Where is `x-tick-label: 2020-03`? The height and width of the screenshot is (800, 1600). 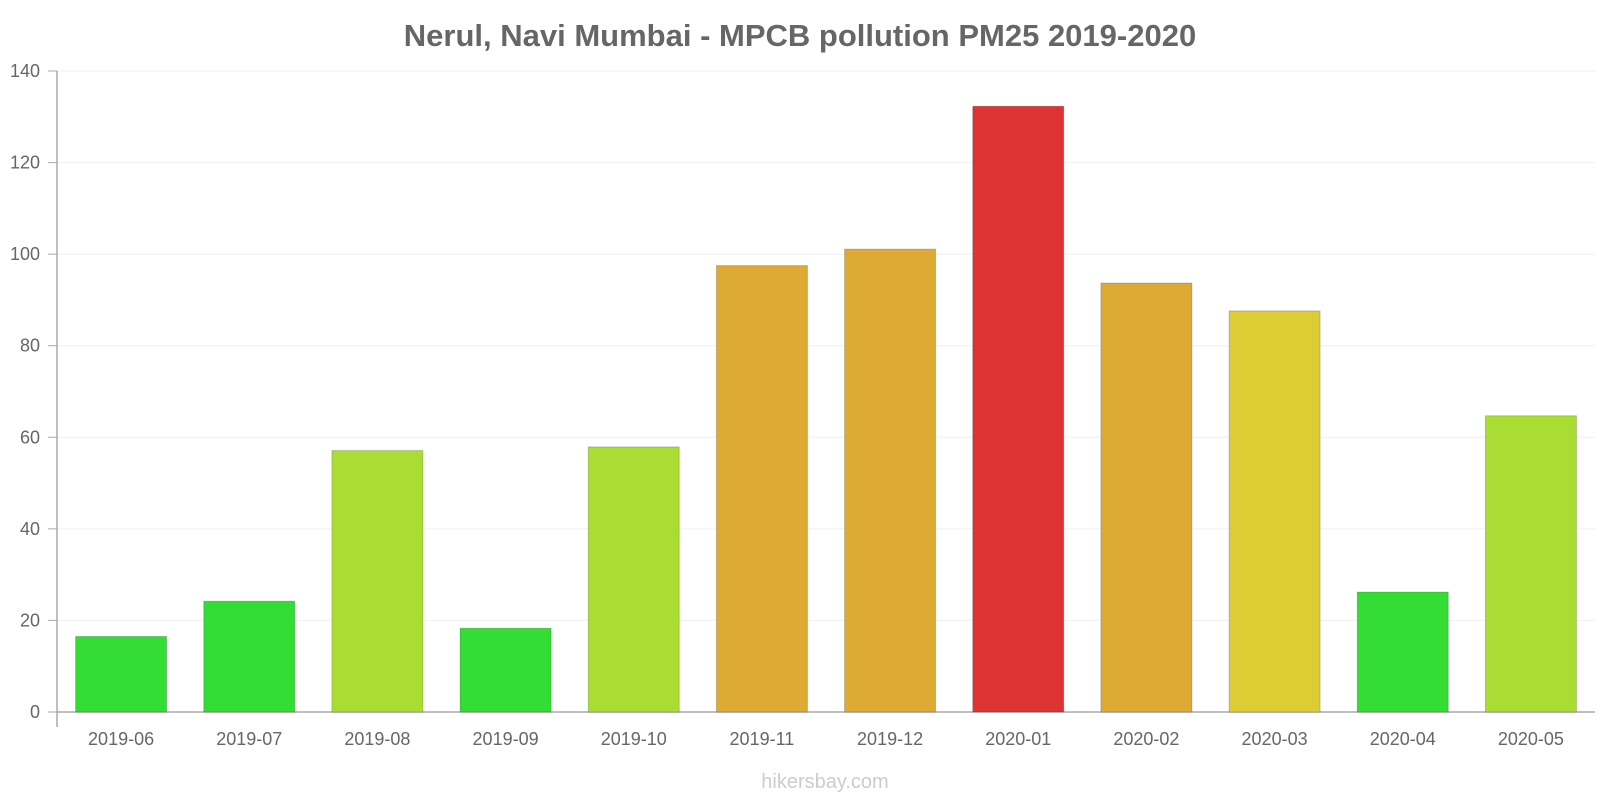
x-tick-label: 2020-03 is located at coordinates (1275, 739).